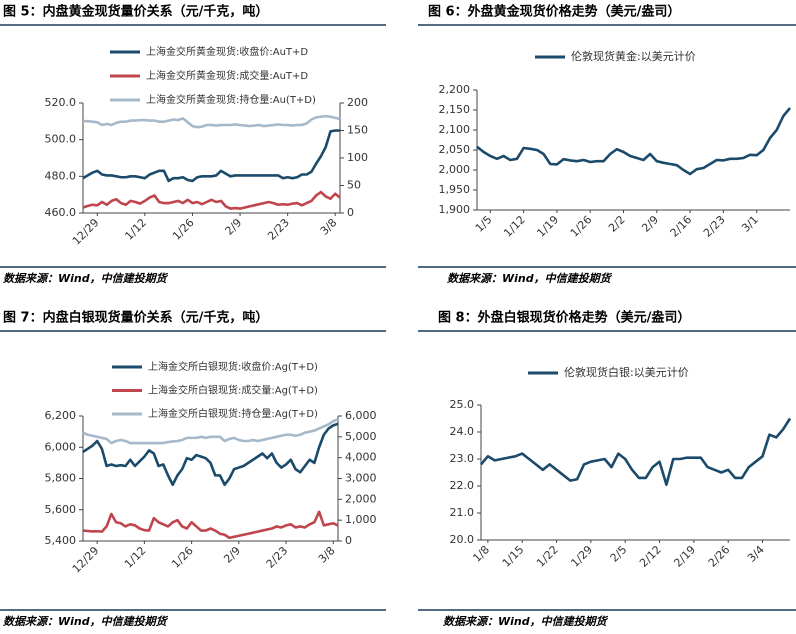  I want to click on x-tick-label: 2/5, so click(619, 554).